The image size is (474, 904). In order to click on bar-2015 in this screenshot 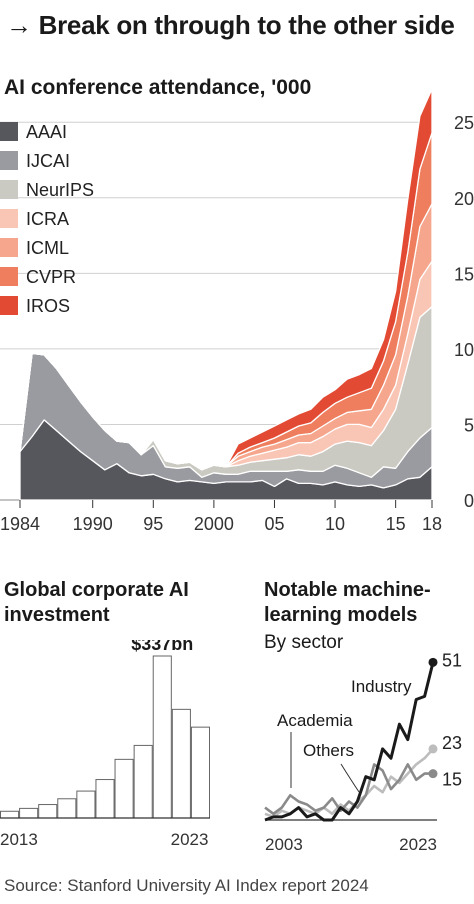, I will do `click(48, 811)`.